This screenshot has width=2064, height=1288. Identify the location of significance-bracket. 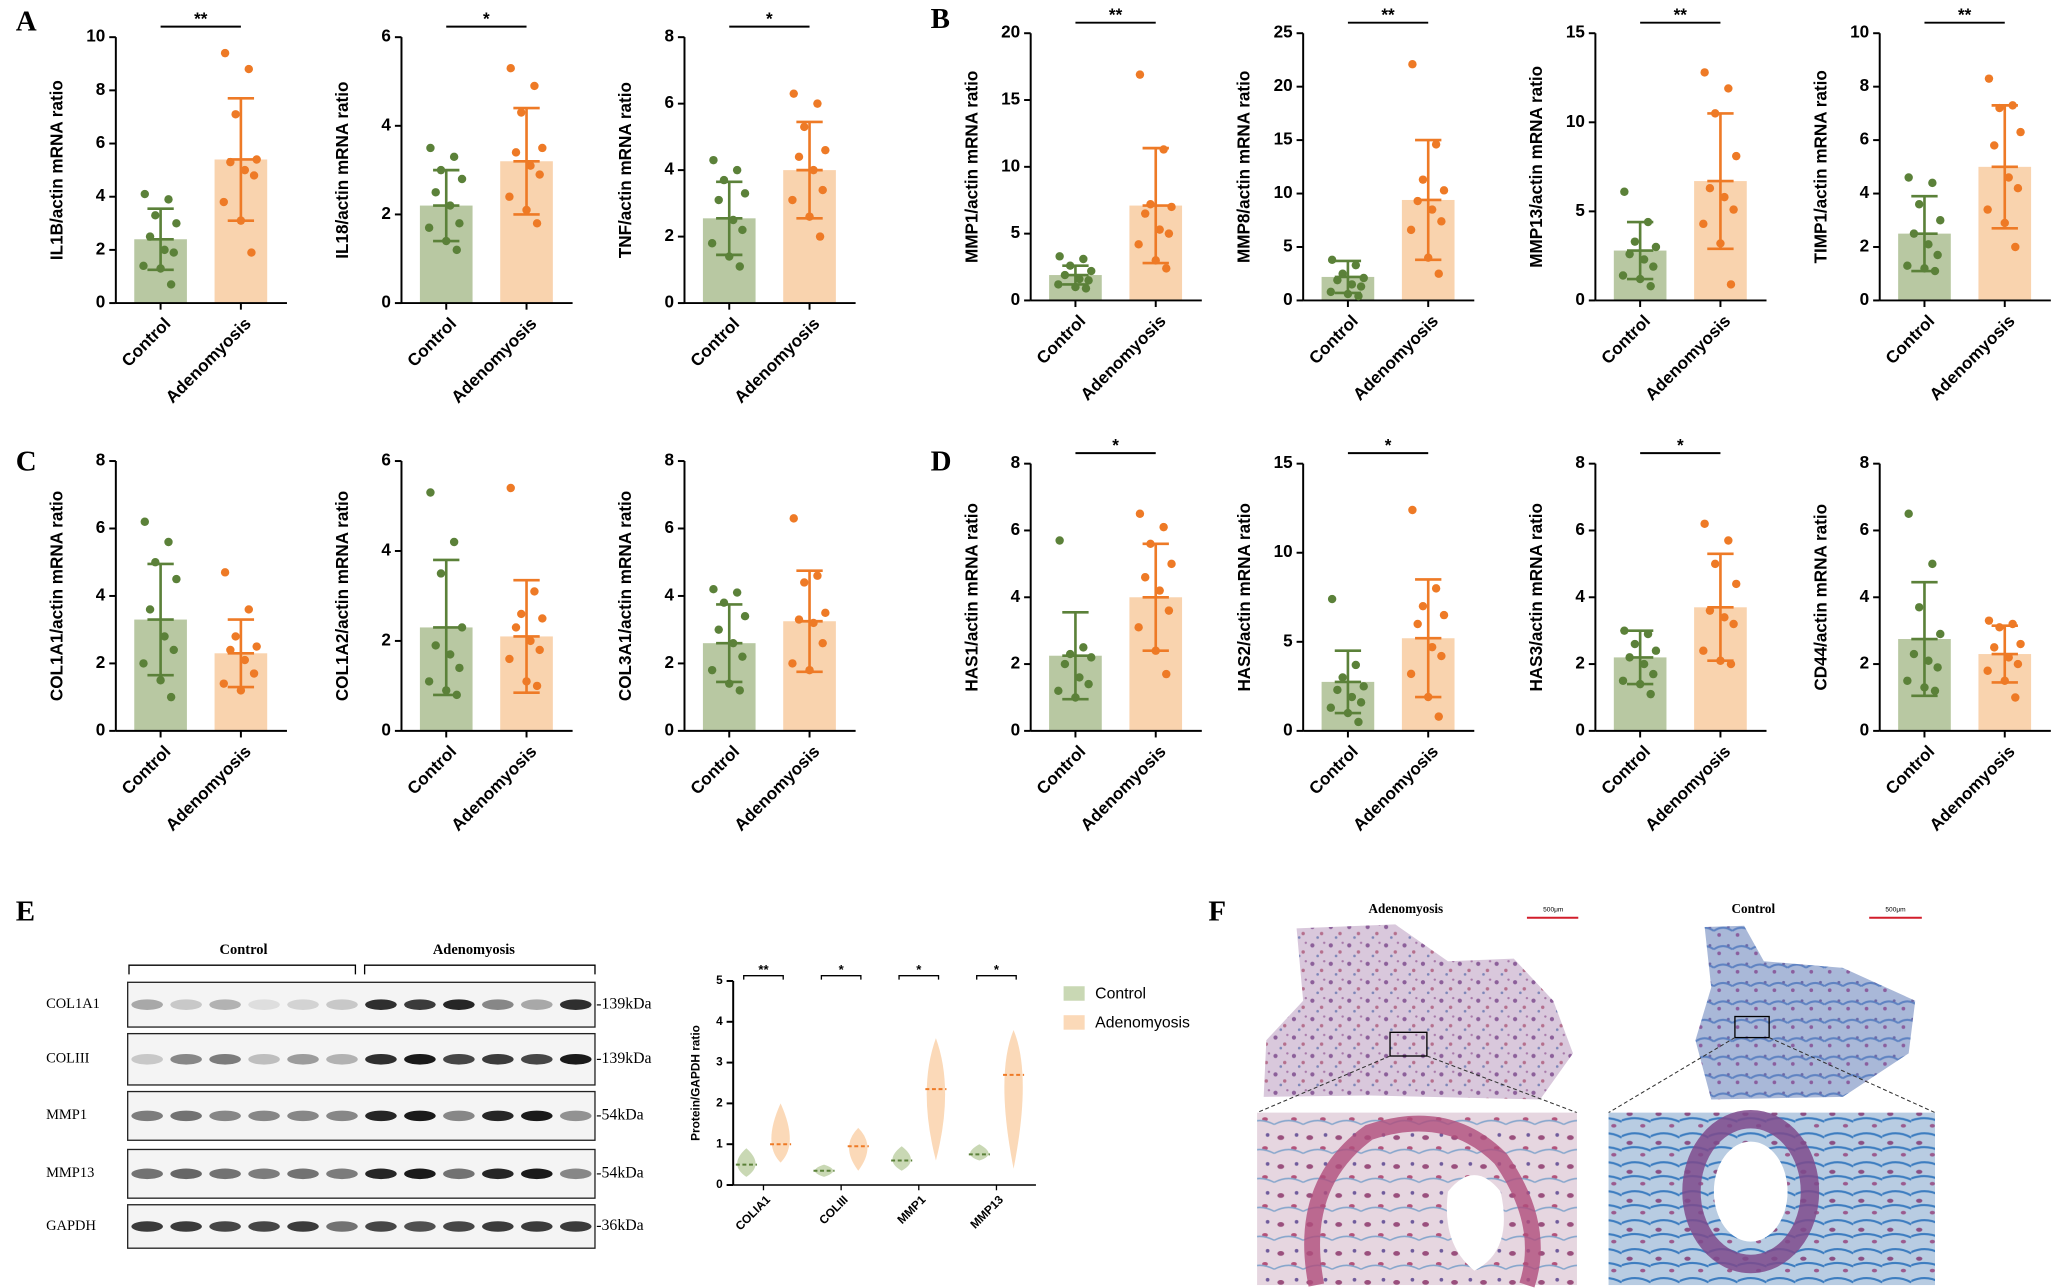
(919, 977).